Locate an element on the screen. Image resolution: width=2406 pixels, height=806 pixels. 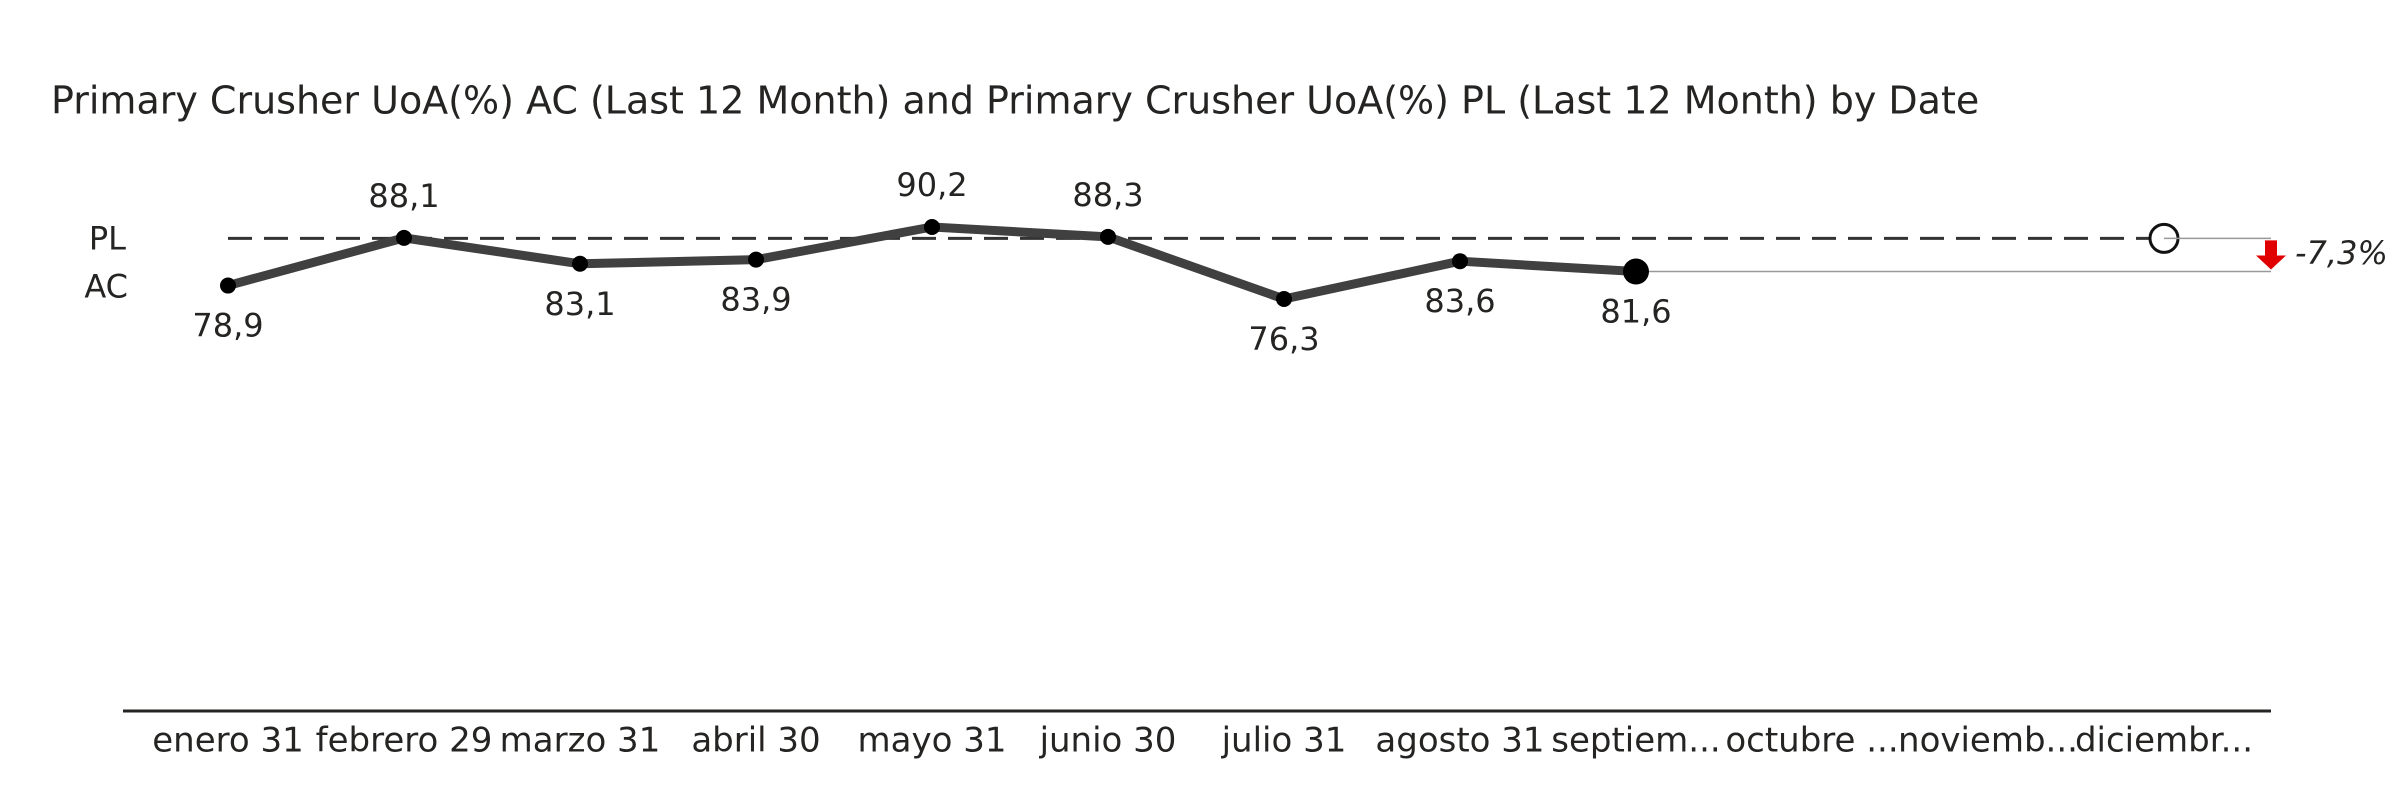
data-label: 83,1 is located at coordinates (579, 304).